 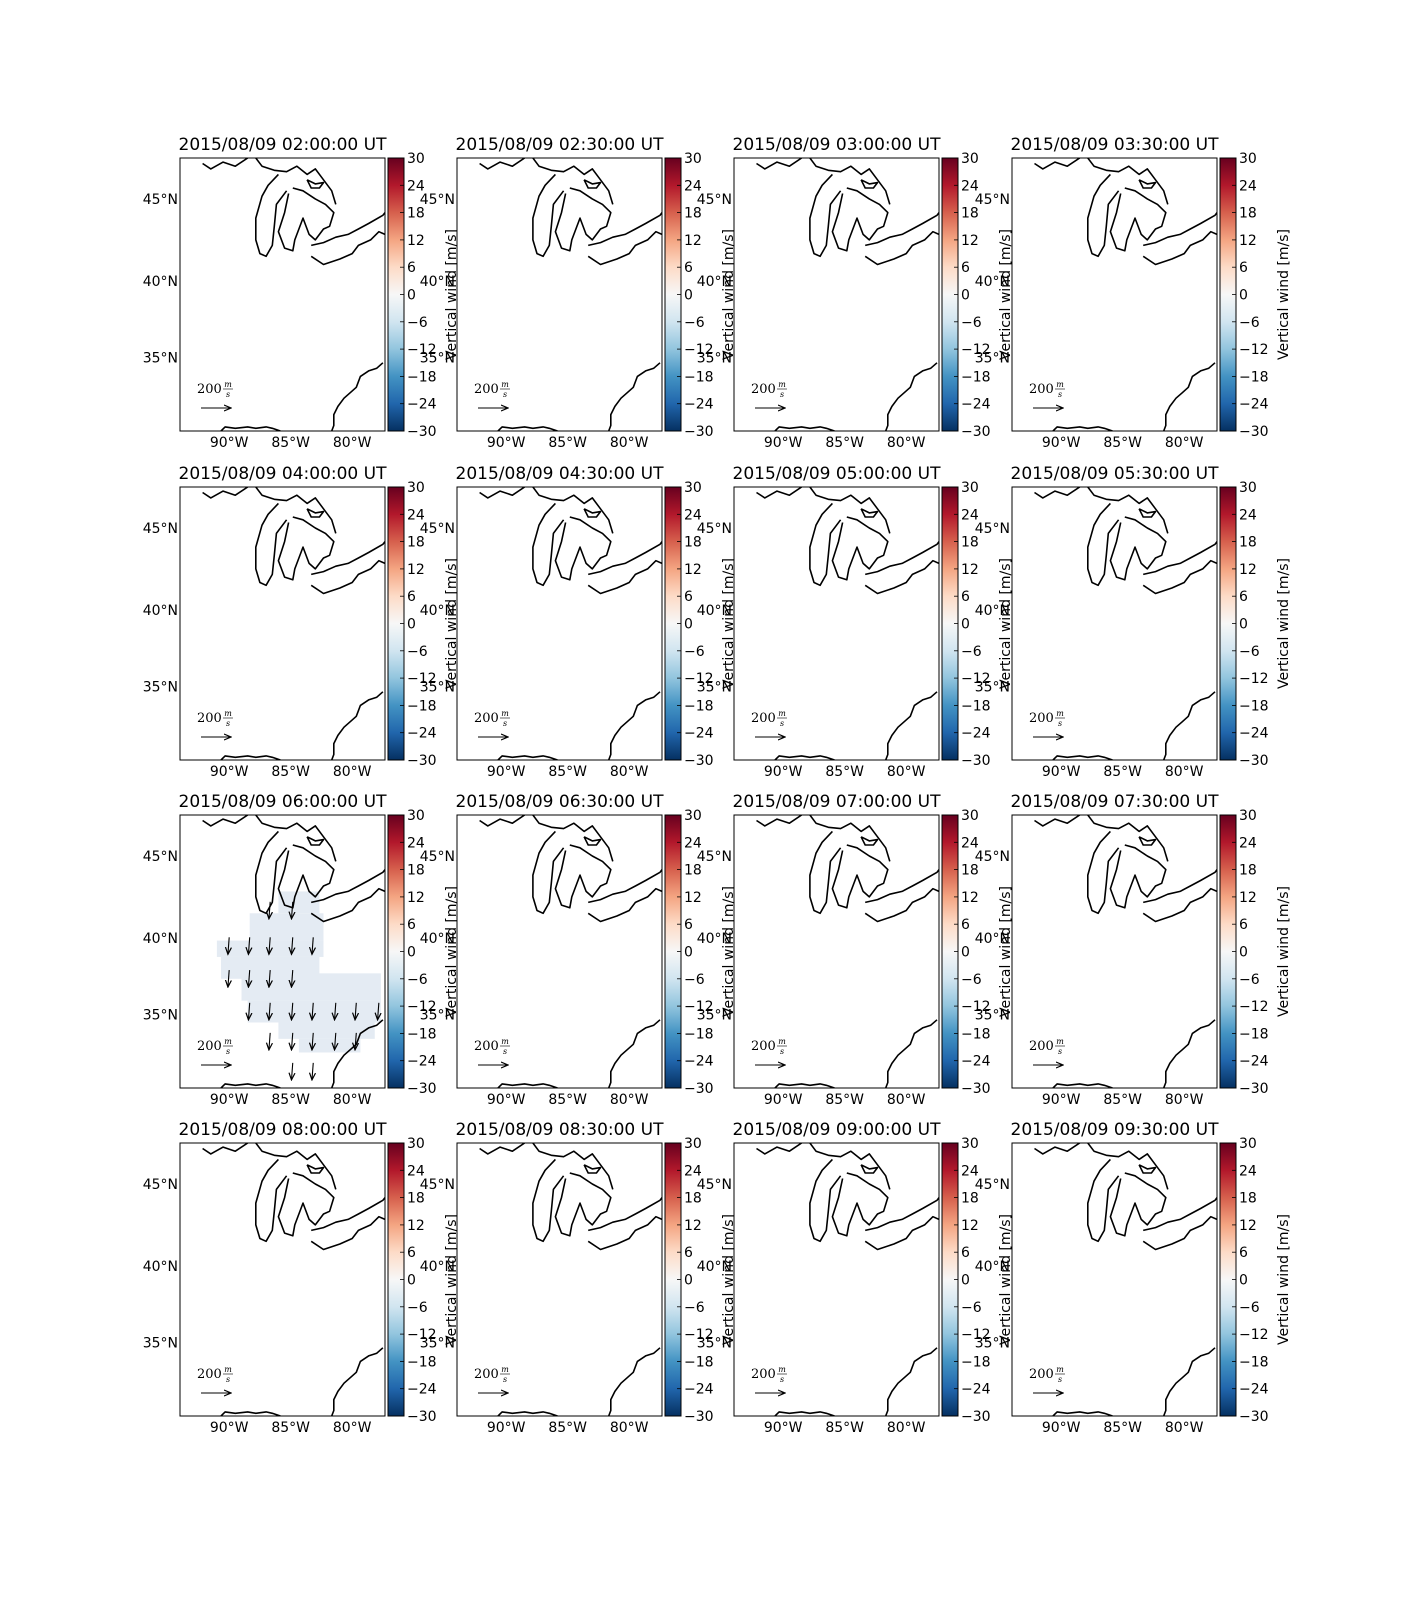 I want to click on colorbar-tick-label: −30, so click(x=699, y=432).